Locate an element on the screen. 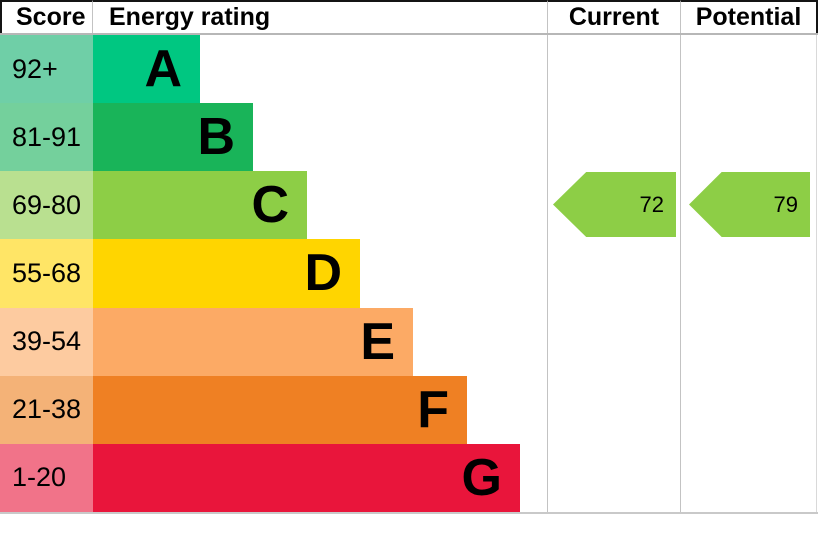  potential-column-divider is located at coordinates (680, 273).